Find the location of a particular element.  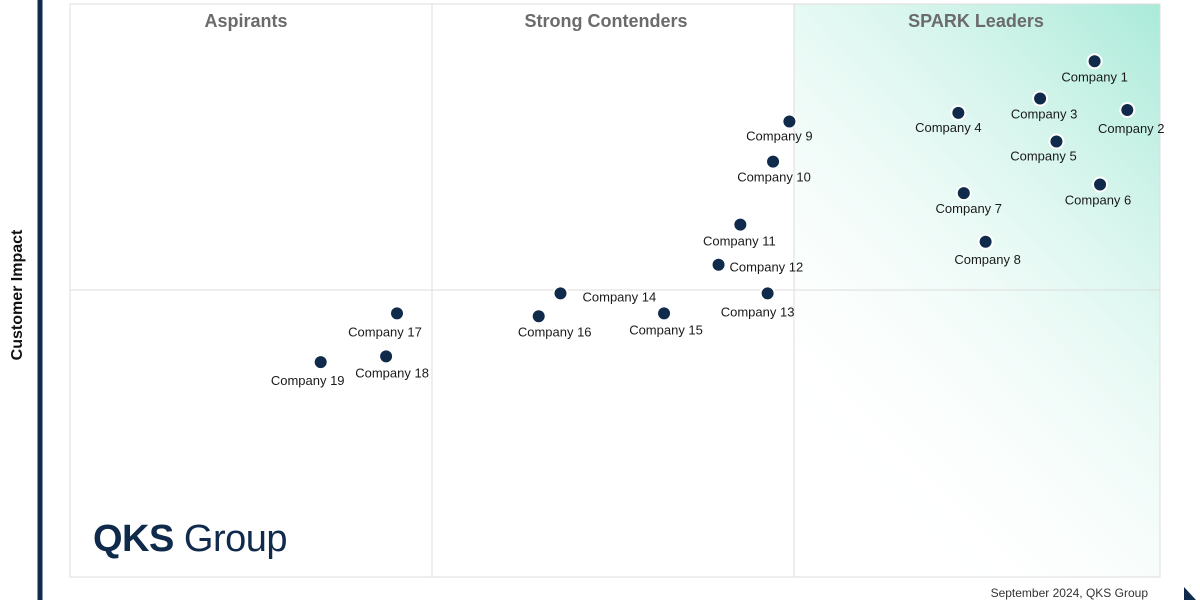

data-point-label-9: Company 9 is located at coordinates (779, 135).